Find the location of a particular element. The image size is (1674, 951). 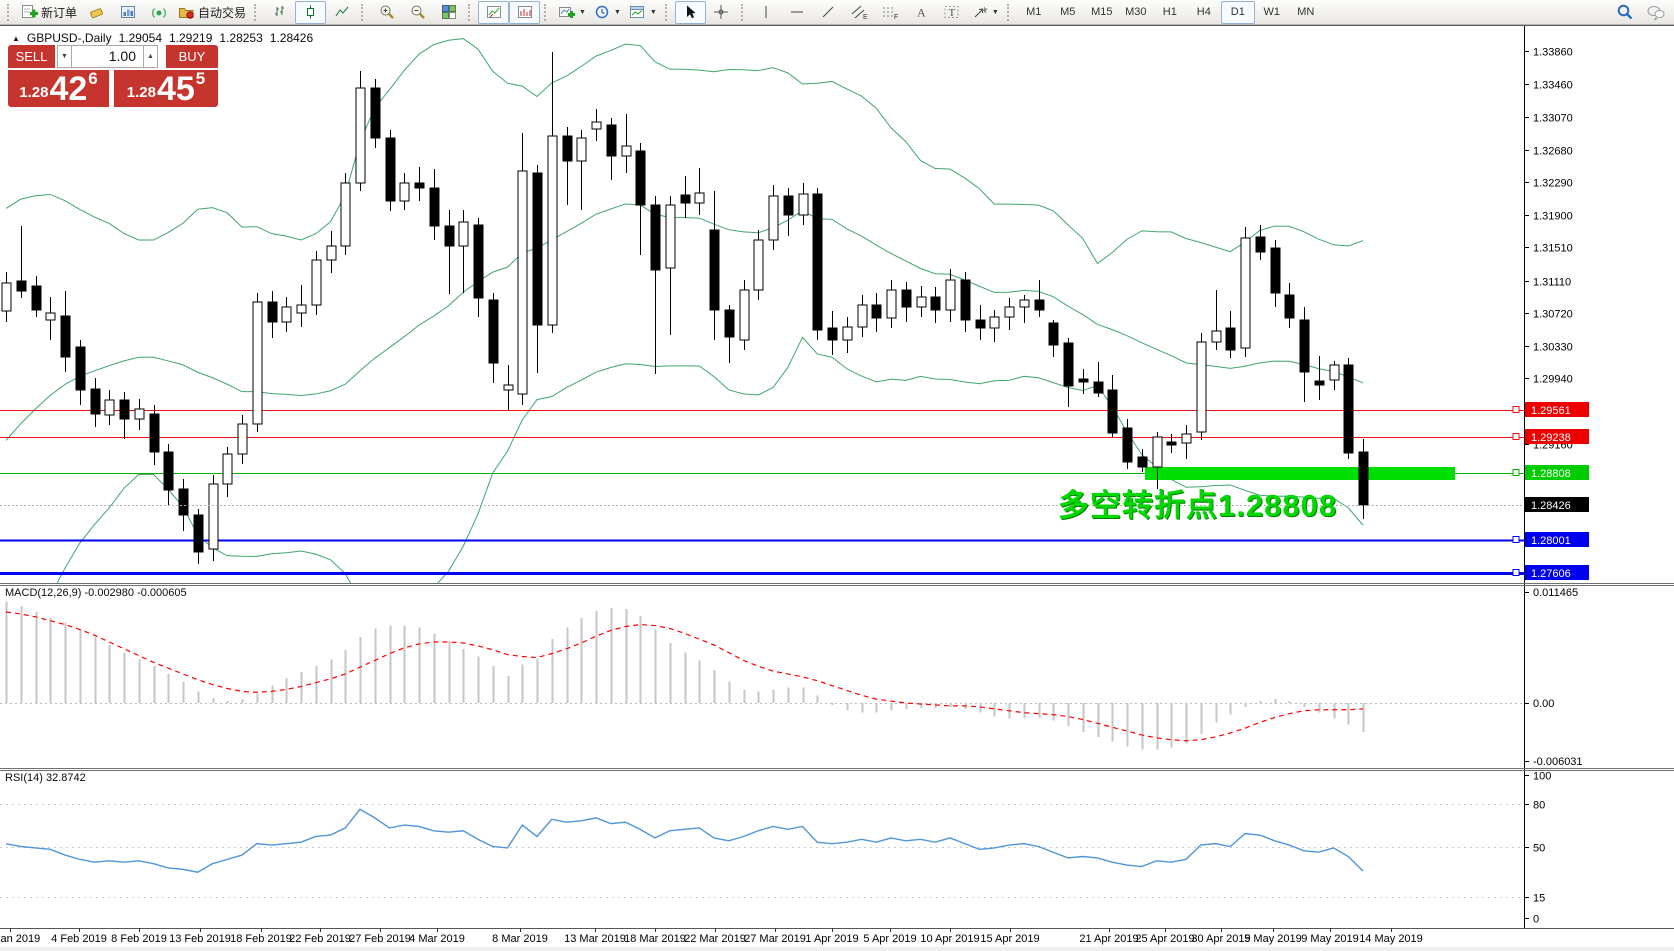

date-label: 8 Mar 2019 is located at coordinates (520, 939).